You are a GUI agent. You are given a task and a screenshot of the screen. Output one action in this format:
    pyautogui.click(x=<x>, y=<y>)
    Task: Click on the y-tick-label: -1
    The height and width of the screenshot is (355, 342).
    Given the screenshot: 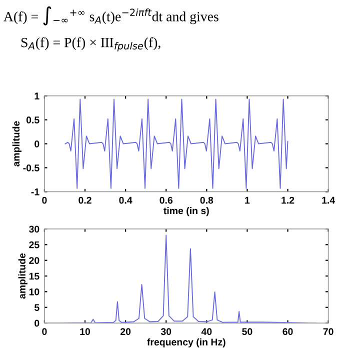 What is the action you would take?
    pyautogui.click(x=35, y=192)
    